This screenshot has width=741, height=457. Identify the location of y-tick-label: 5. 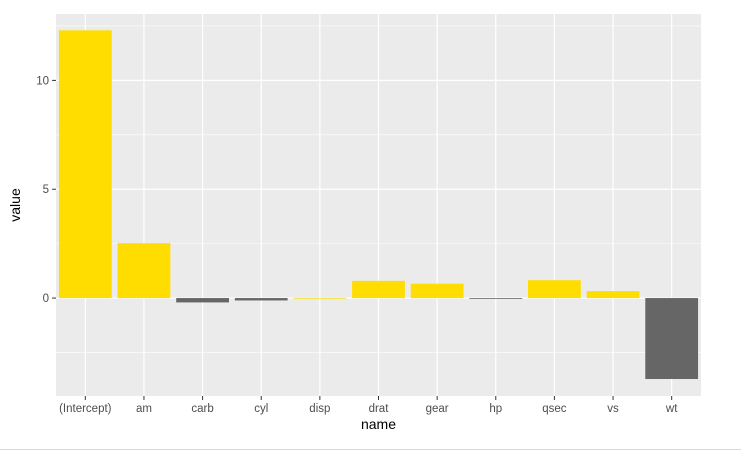
(46, 190).